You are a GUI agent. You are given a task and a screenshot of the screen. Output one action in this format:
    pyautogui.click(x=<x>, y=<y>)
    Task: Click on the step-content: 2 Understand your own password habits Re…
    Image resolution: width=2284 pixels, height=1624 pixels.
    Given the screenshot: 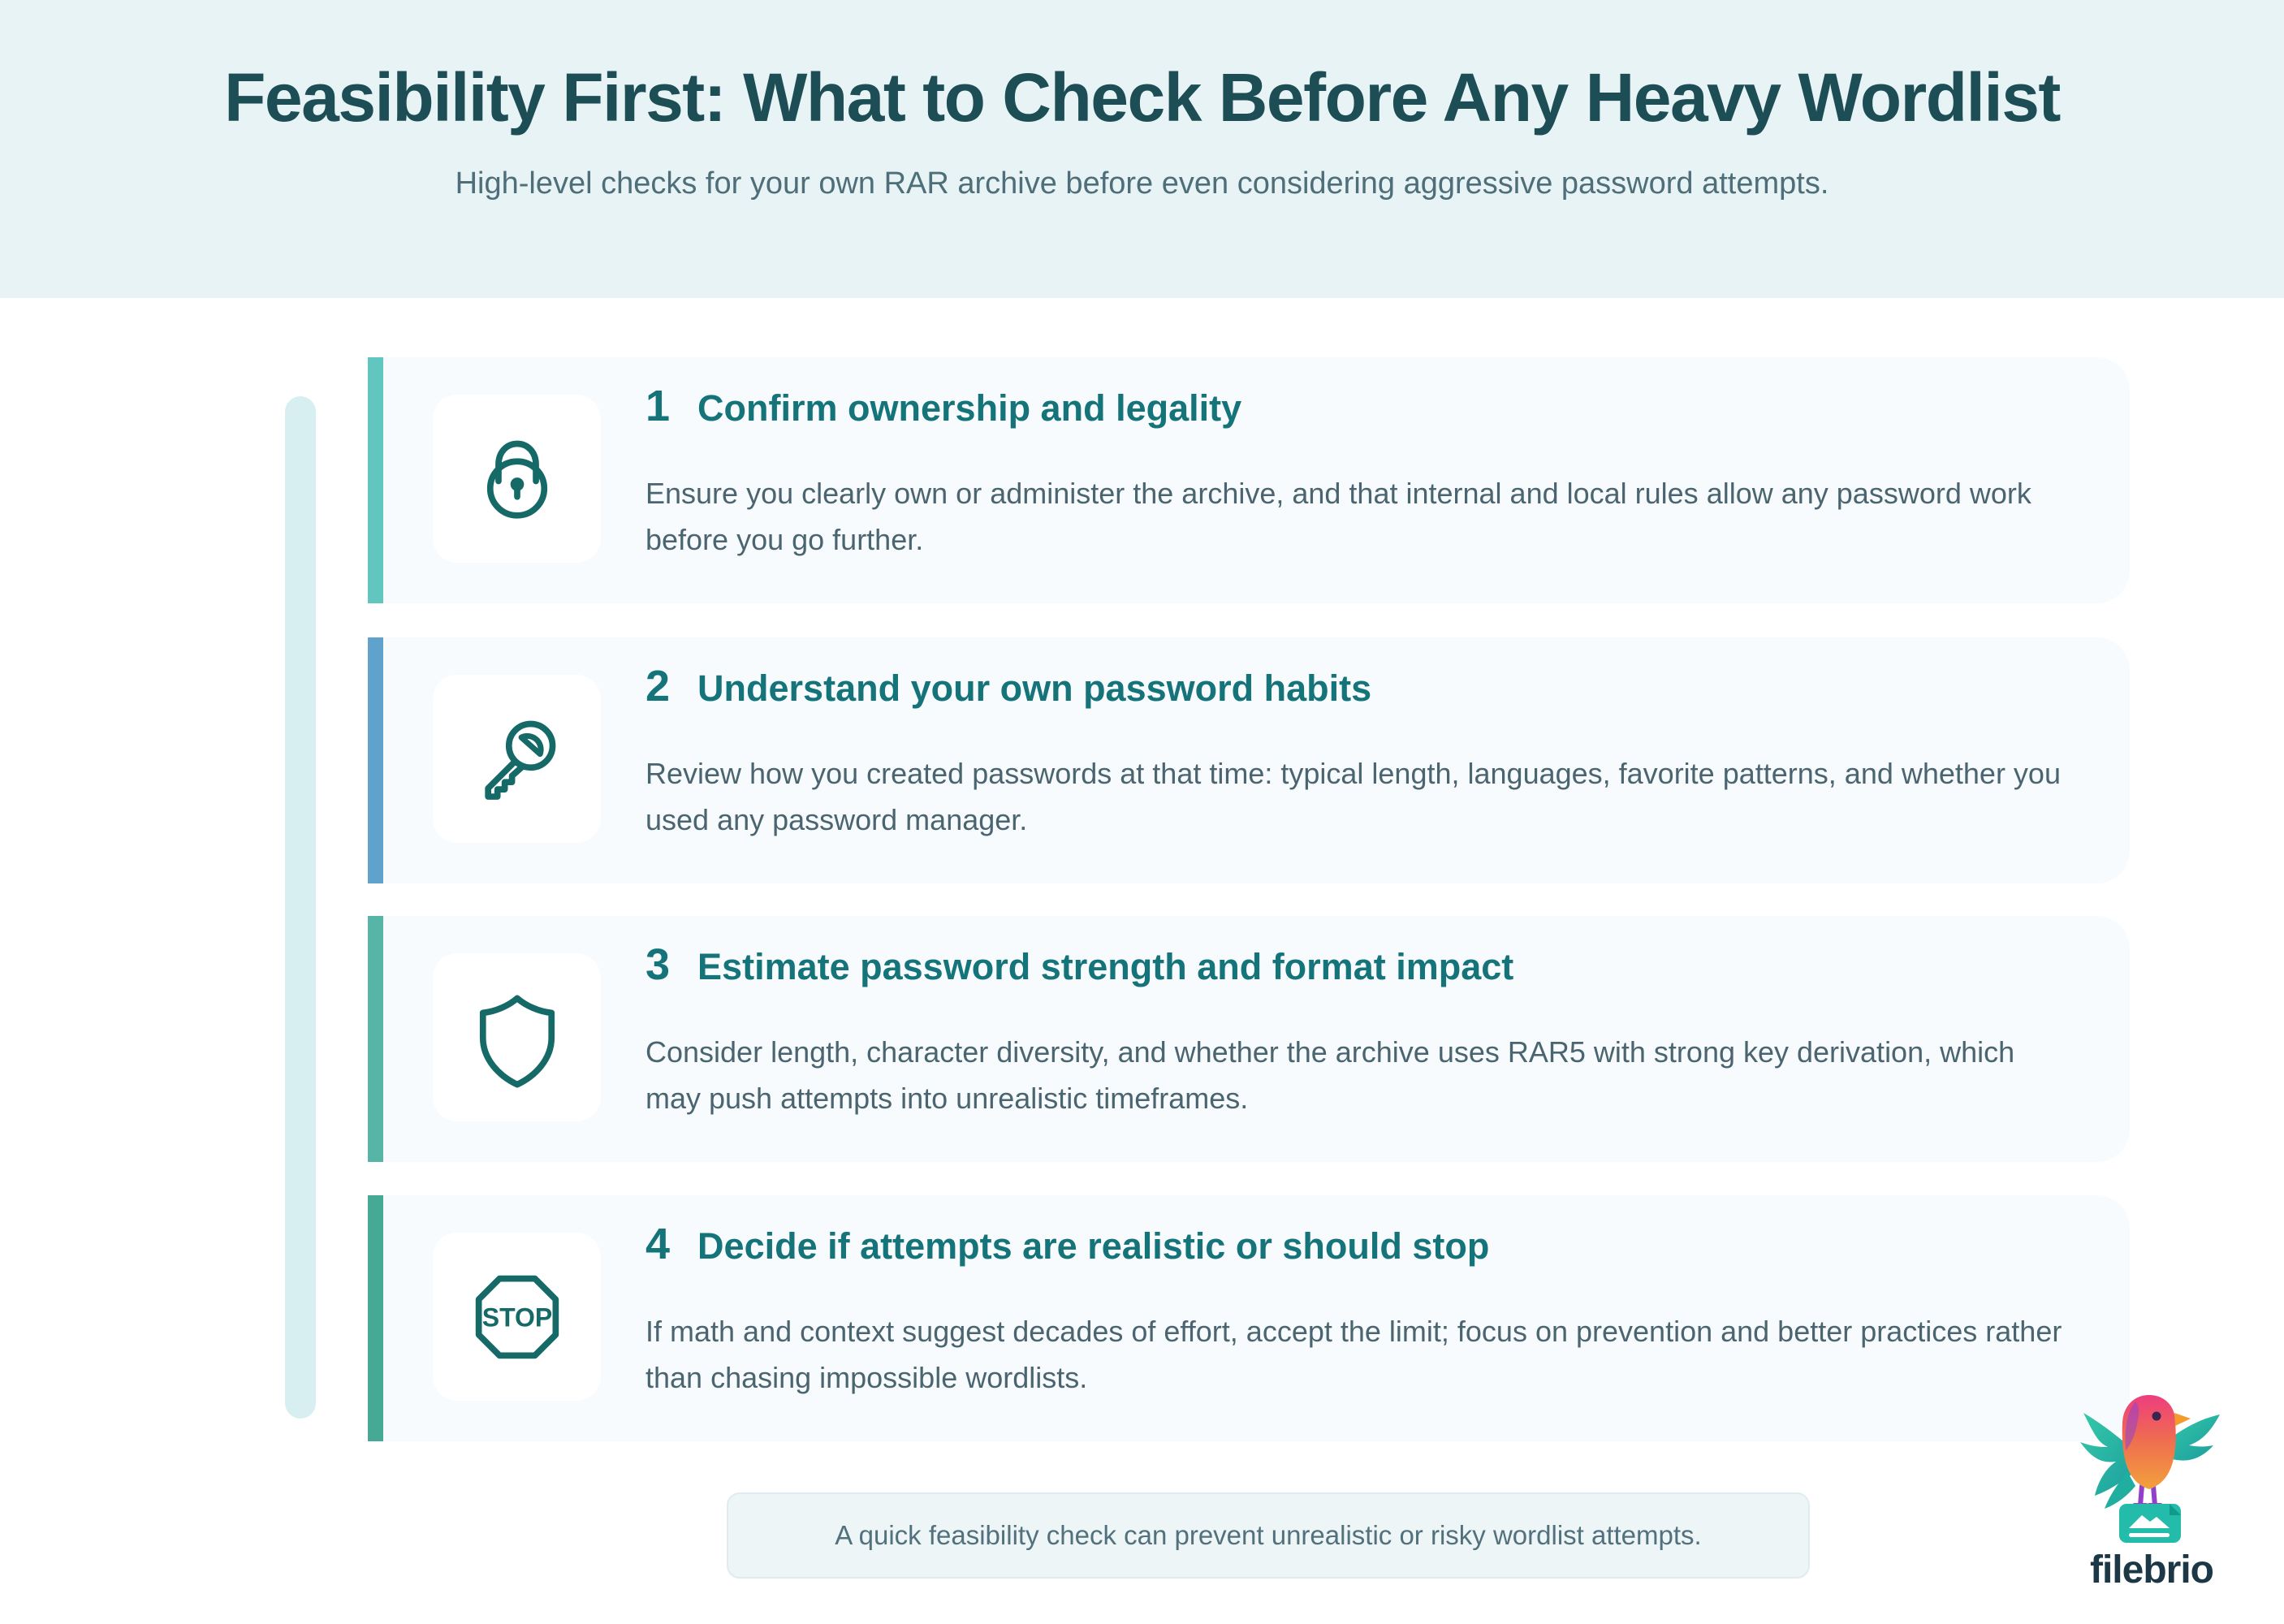 What is the action you would take?
    pyautogui.click(x=1372, y=751)
    